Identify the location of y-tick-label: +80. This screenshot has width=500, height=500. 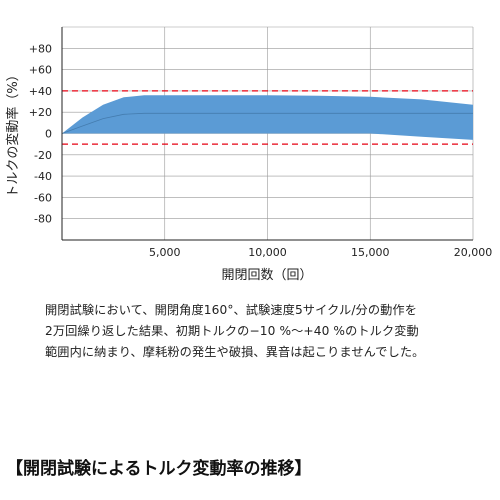
(40, 48).